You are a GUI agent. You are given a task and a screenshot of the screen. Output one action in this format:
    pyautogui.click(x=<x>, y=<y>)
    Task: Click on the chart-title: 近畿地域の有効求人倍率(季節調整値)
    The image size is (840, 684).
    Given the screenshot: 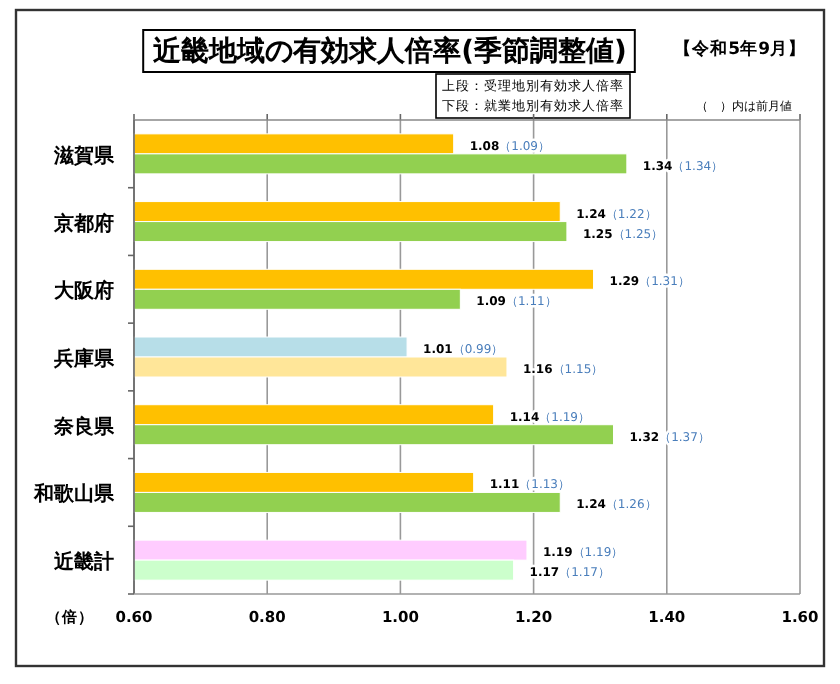 What is the action you would take?
    pyautogui.click(x=389, y=51)
    